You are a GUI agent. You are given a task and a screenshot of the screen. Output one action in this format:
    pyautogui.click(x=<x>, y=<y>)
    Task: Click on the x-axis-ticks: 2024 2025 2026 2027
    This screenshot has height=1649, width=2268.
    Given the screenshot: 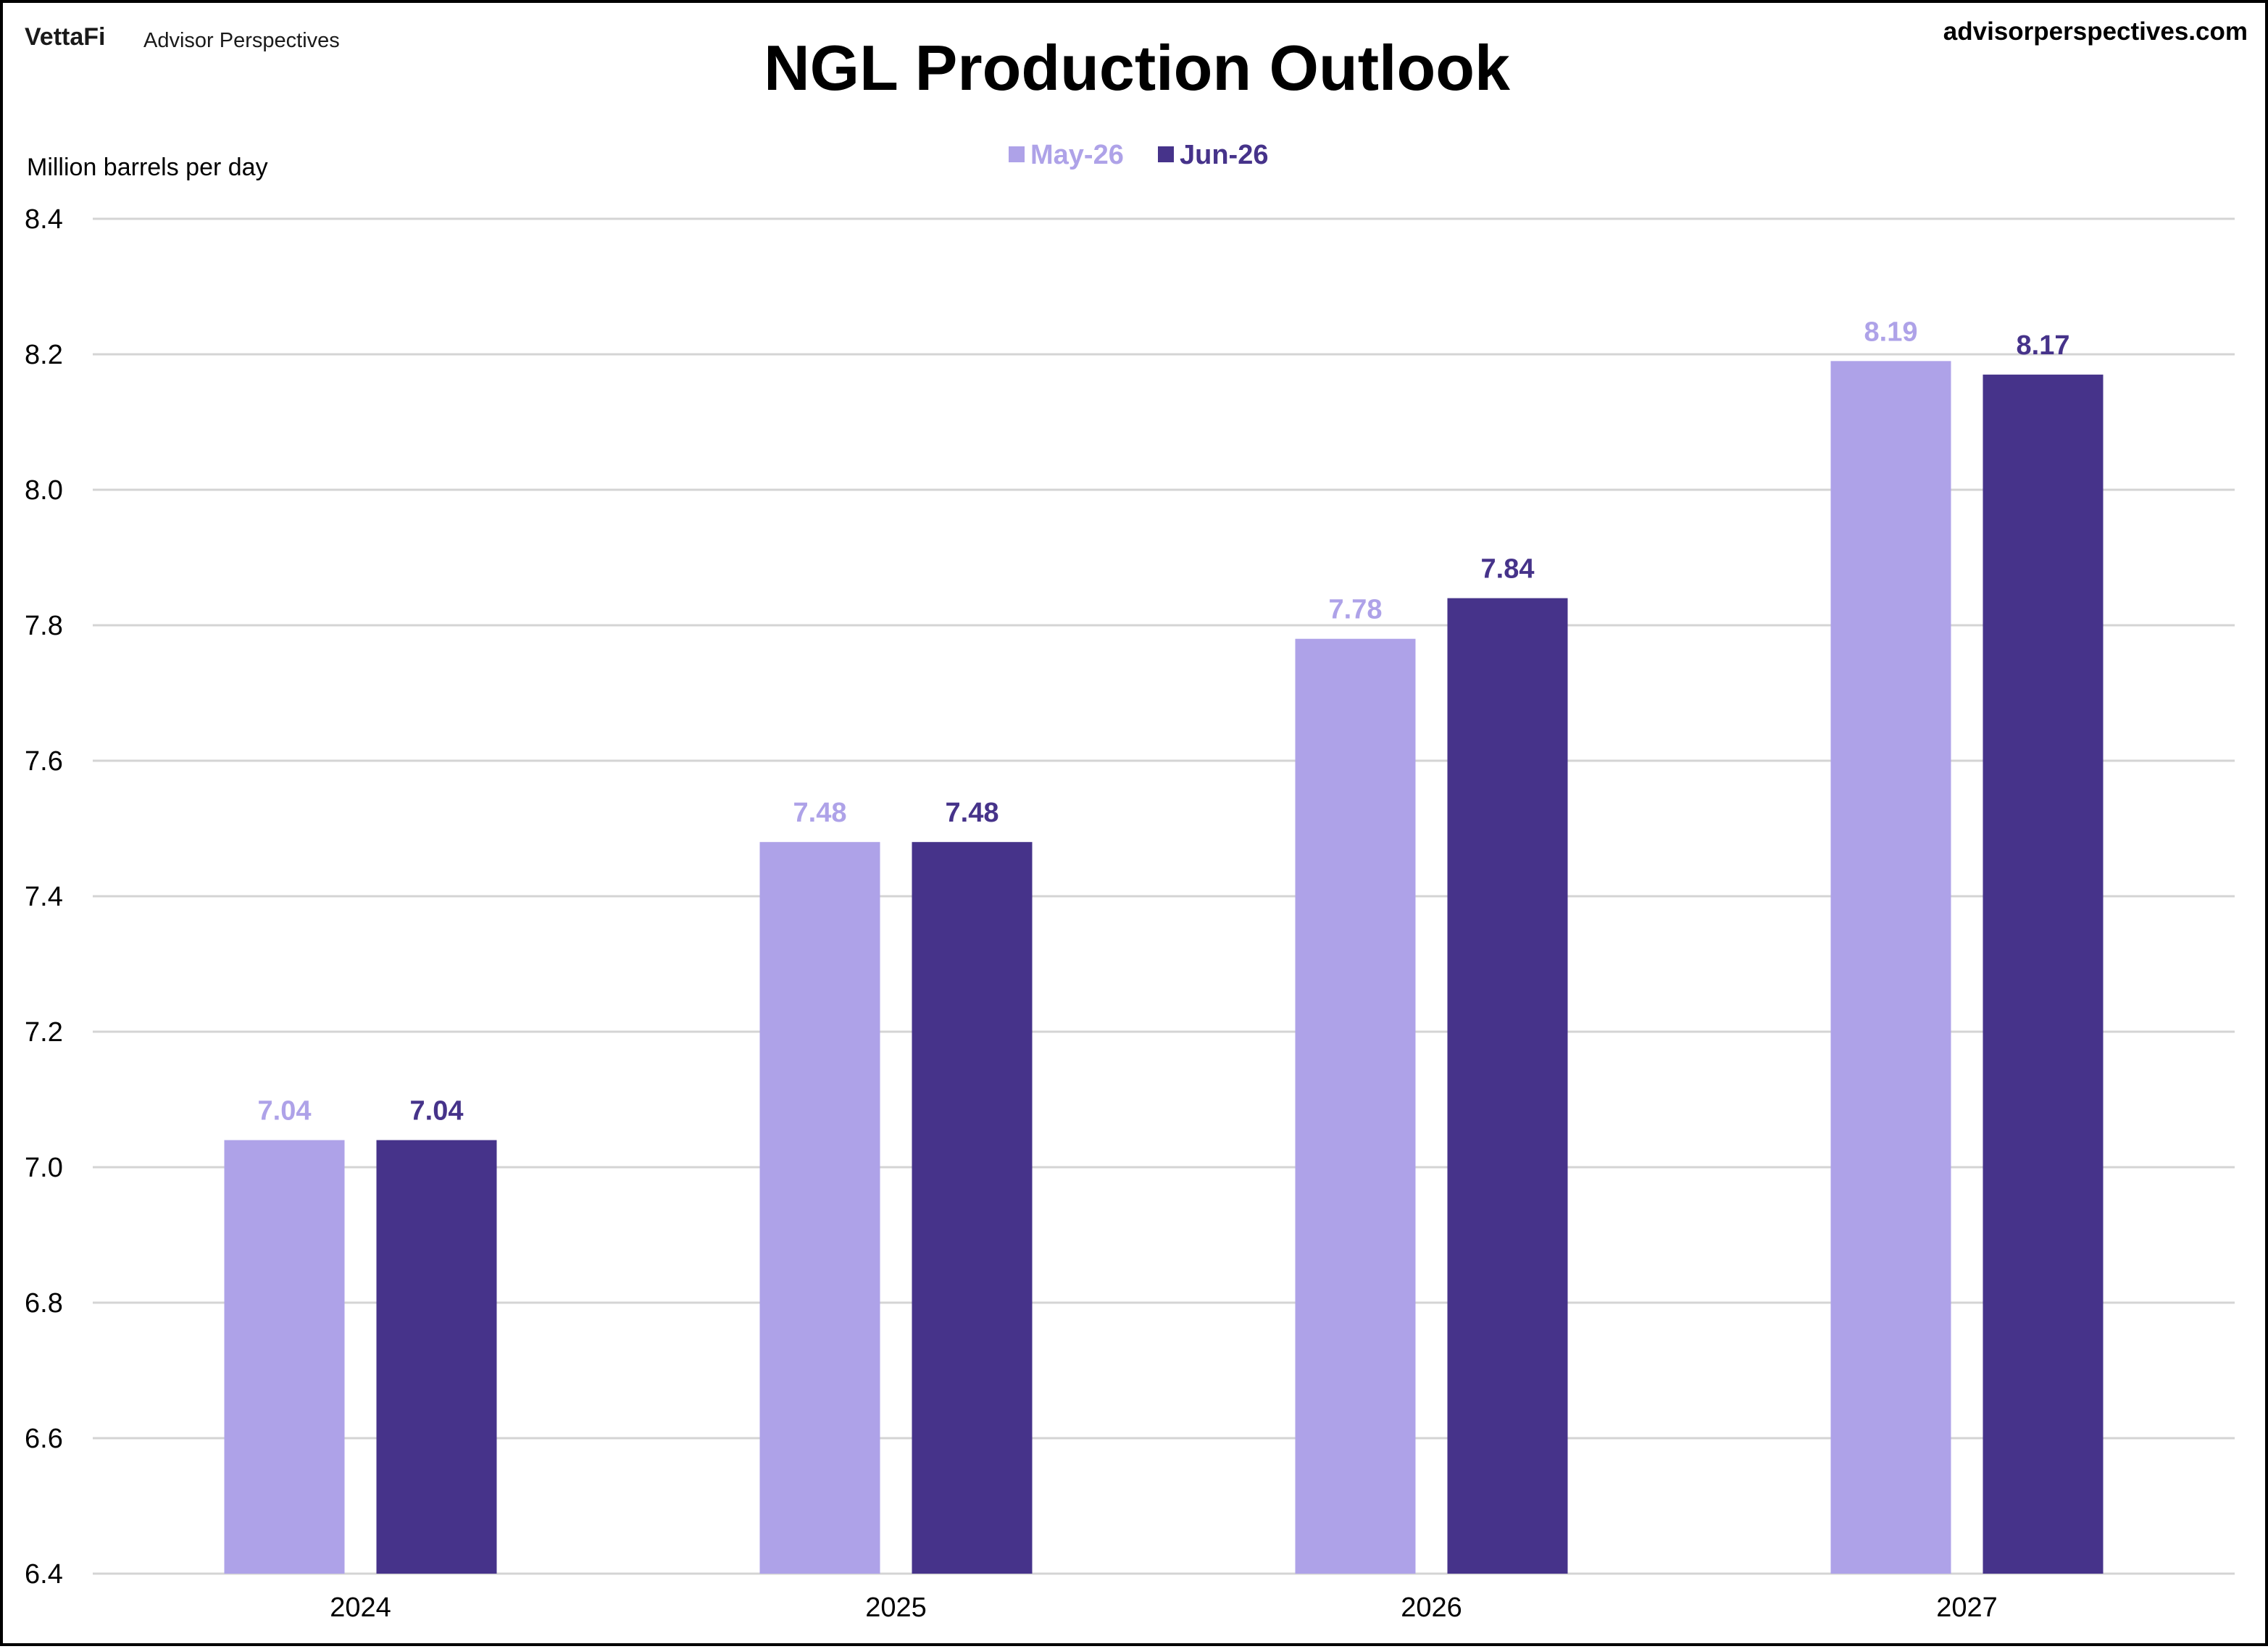 What is the action you would take?
    pyautogui.click(x=1164, y=1607)
    